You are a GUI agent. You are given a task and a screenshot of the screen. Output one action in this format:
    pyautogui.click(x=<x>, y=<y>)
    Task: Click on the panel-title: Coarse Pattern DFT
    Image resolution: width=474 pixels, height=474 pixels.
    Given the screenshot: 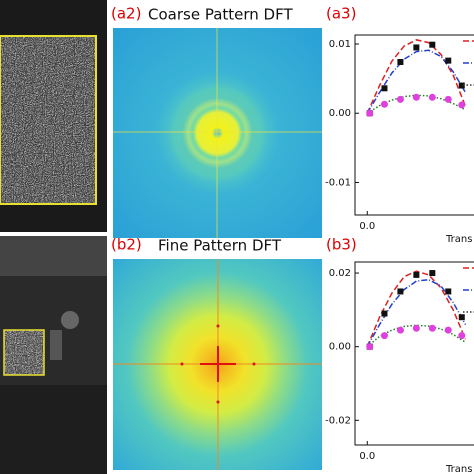 What is the action you would take?
    pyautogui.click(x=220, y=15)
    